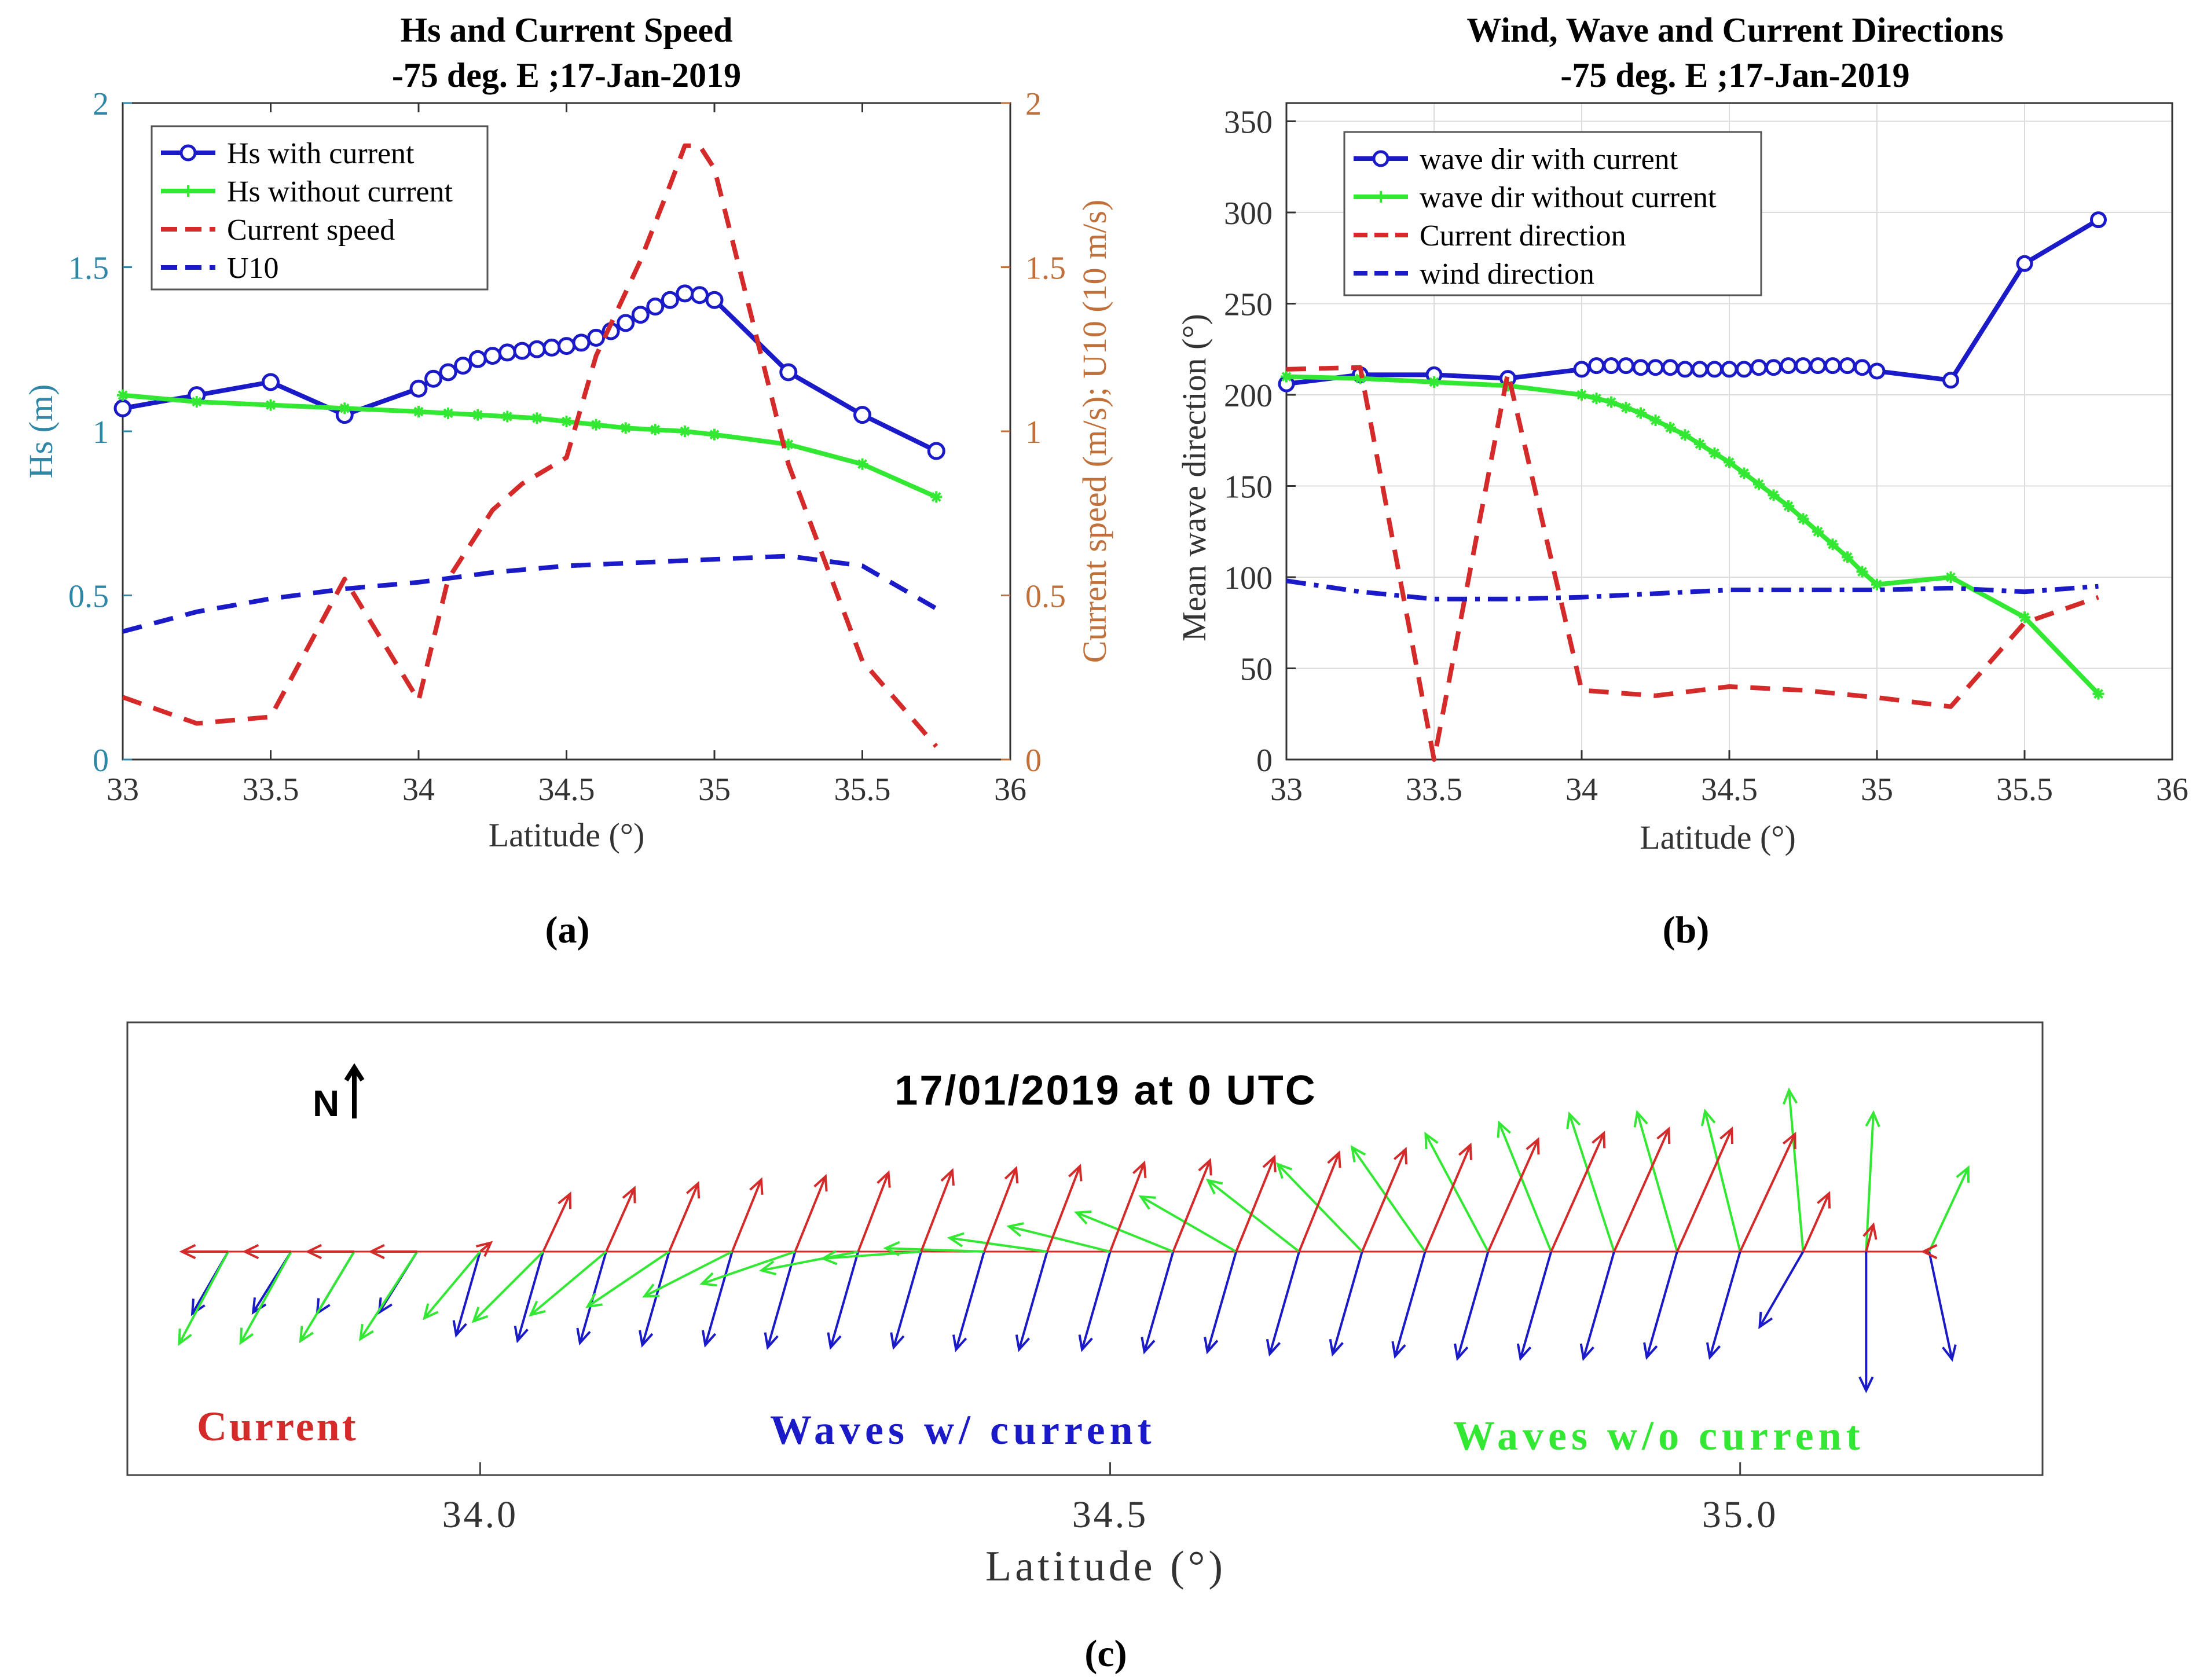  What do you see at coordinates (1569, 198) in the screenshot?
I see `legend-label: wave dir without current` at bounding box center [1569, 198].